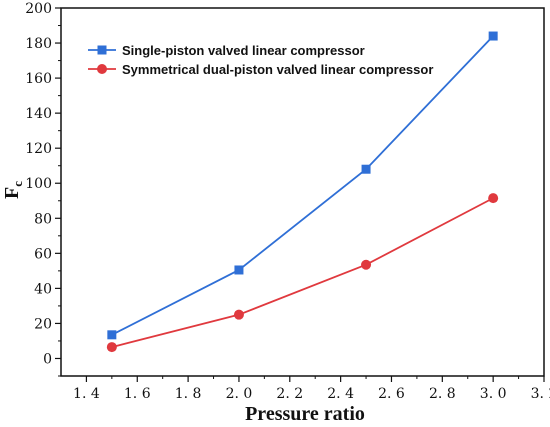 Image resolution: width=550 pixels, height=427 pixels. I want to click on y-tick-label: 180, so click(38, 44).